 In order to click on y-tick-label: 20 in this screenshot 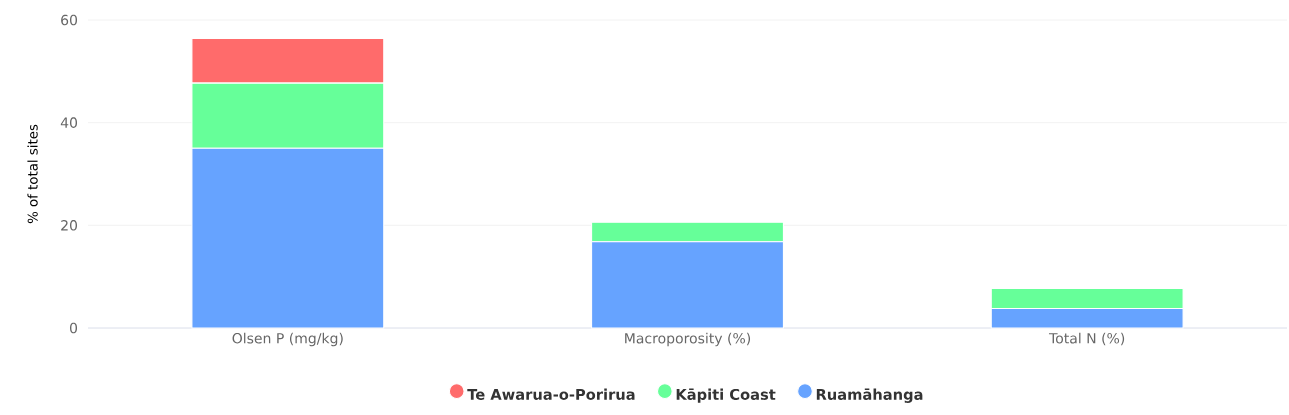, I will do `click(69, 225)`.